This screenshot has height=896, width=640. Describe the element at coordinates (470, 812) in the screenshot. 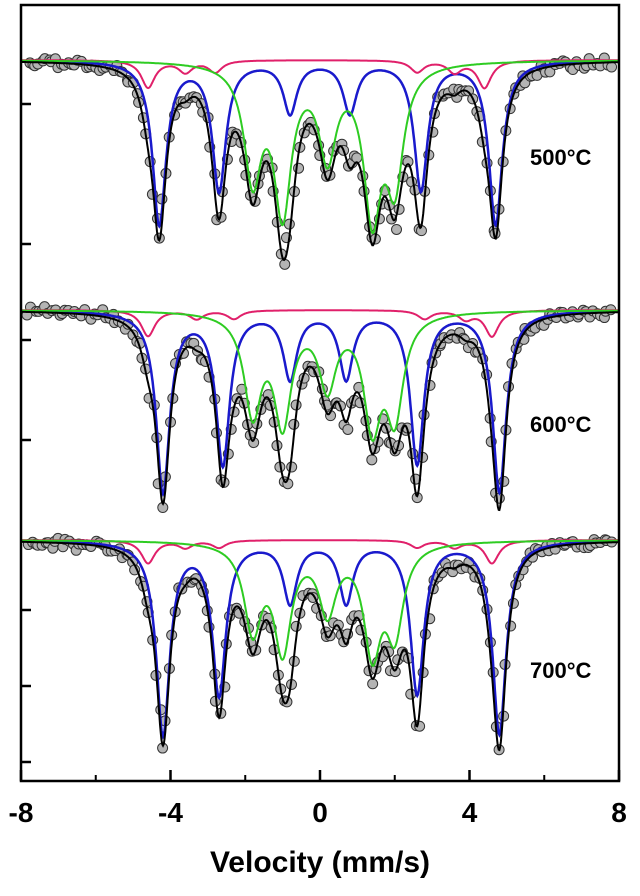

I see `x-tick-label: 4` at that location.